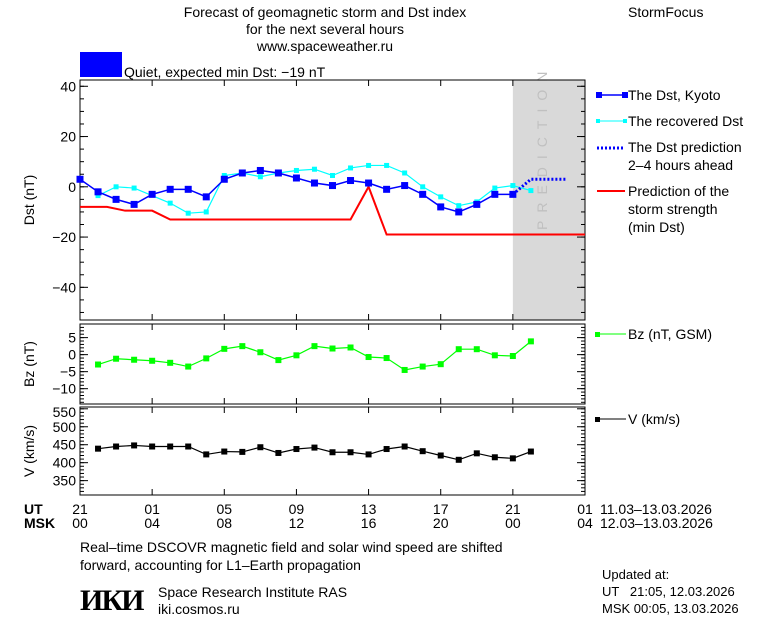 The height and width of the screenshot is (620, 760). Describe the element at coordinates (297, 509) in the screenshot. I see `ut-tick-label: 09` at that location.